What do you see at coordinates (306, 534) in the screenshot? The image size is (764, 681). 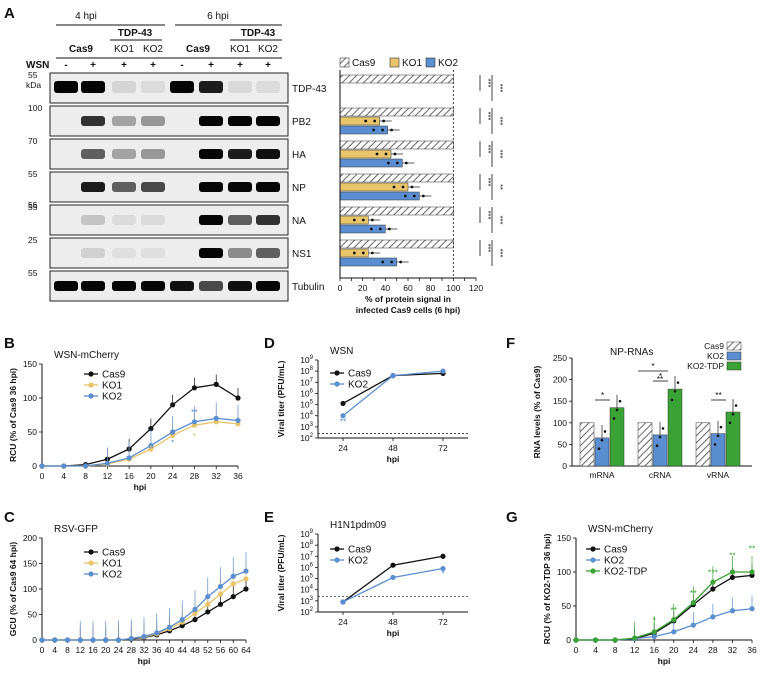 I see `y-tick-label: 109` at bounding box center [306, 534].